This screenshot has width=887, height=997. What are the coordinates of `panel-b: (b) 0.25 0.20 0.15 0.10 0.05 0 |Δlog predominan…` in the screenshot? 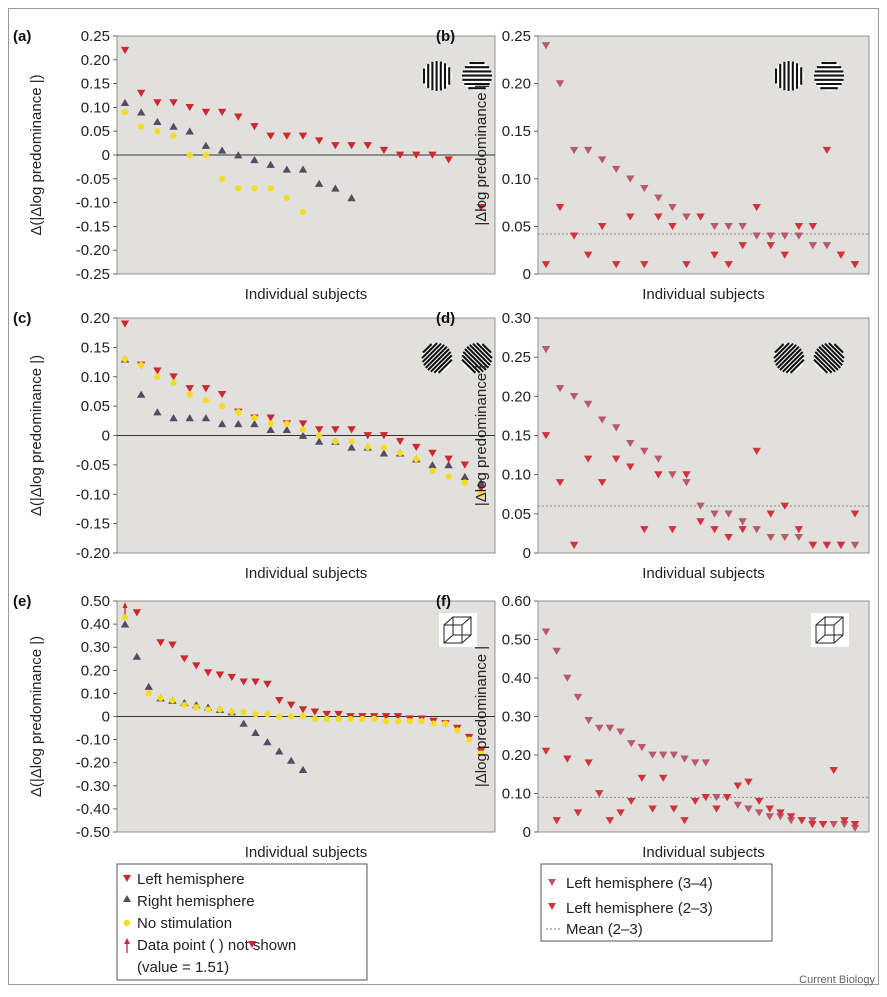 It's located at (653, 165).